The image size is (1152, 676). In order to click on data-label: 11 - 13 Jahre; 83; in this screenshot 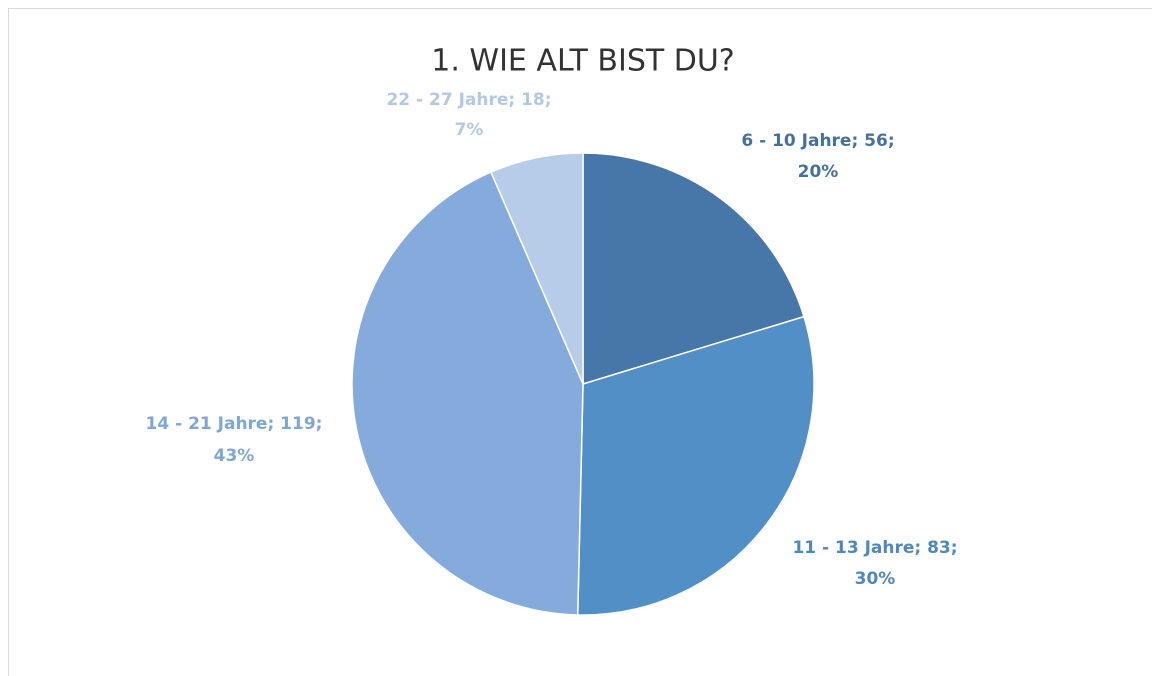, I will do `click(874, 548)`.